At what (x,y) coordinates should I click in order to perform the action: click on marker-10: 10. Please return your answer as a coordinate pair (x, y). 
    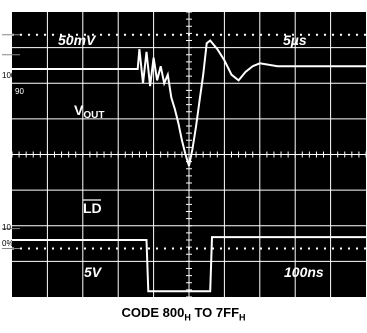
    Looking at the image, I should click on (6, 227).